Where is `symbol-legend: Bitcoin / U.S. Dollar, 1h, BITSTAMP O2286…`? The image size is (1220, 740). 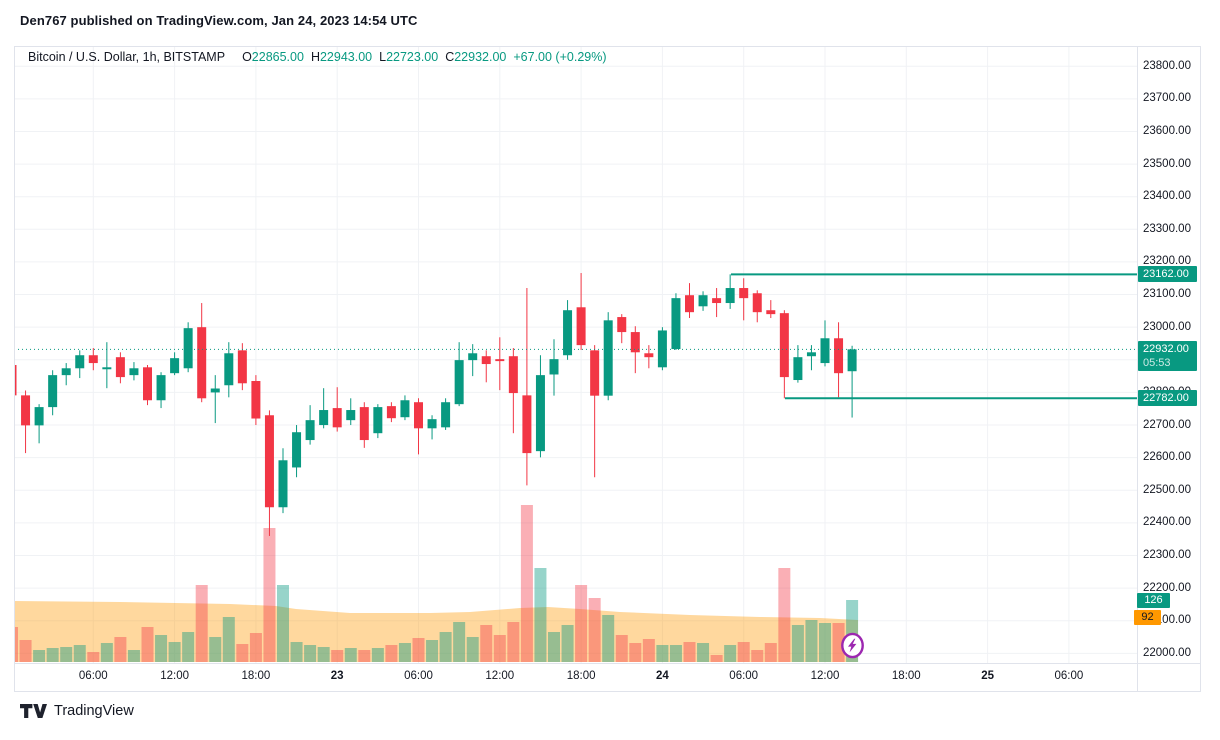
symbol-legend: Bitcoin / U.S. Dollar, 1h, BITSTAMP O2286… is located at coordinates (317, 57).